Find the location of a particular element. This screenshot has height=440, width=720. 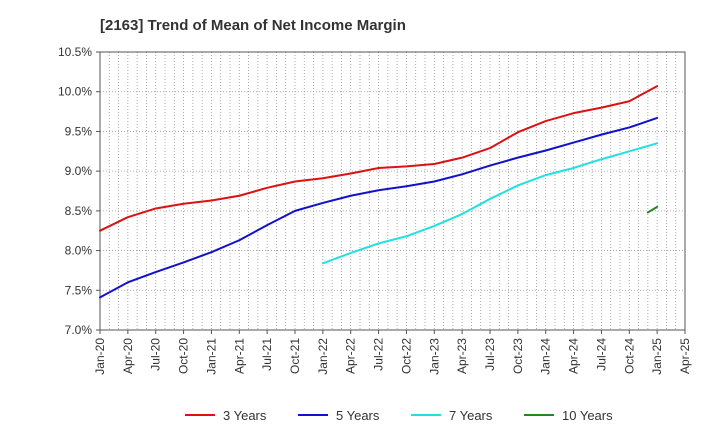

x-tick-label: Jul-23 is located at coordinates (490, 354).